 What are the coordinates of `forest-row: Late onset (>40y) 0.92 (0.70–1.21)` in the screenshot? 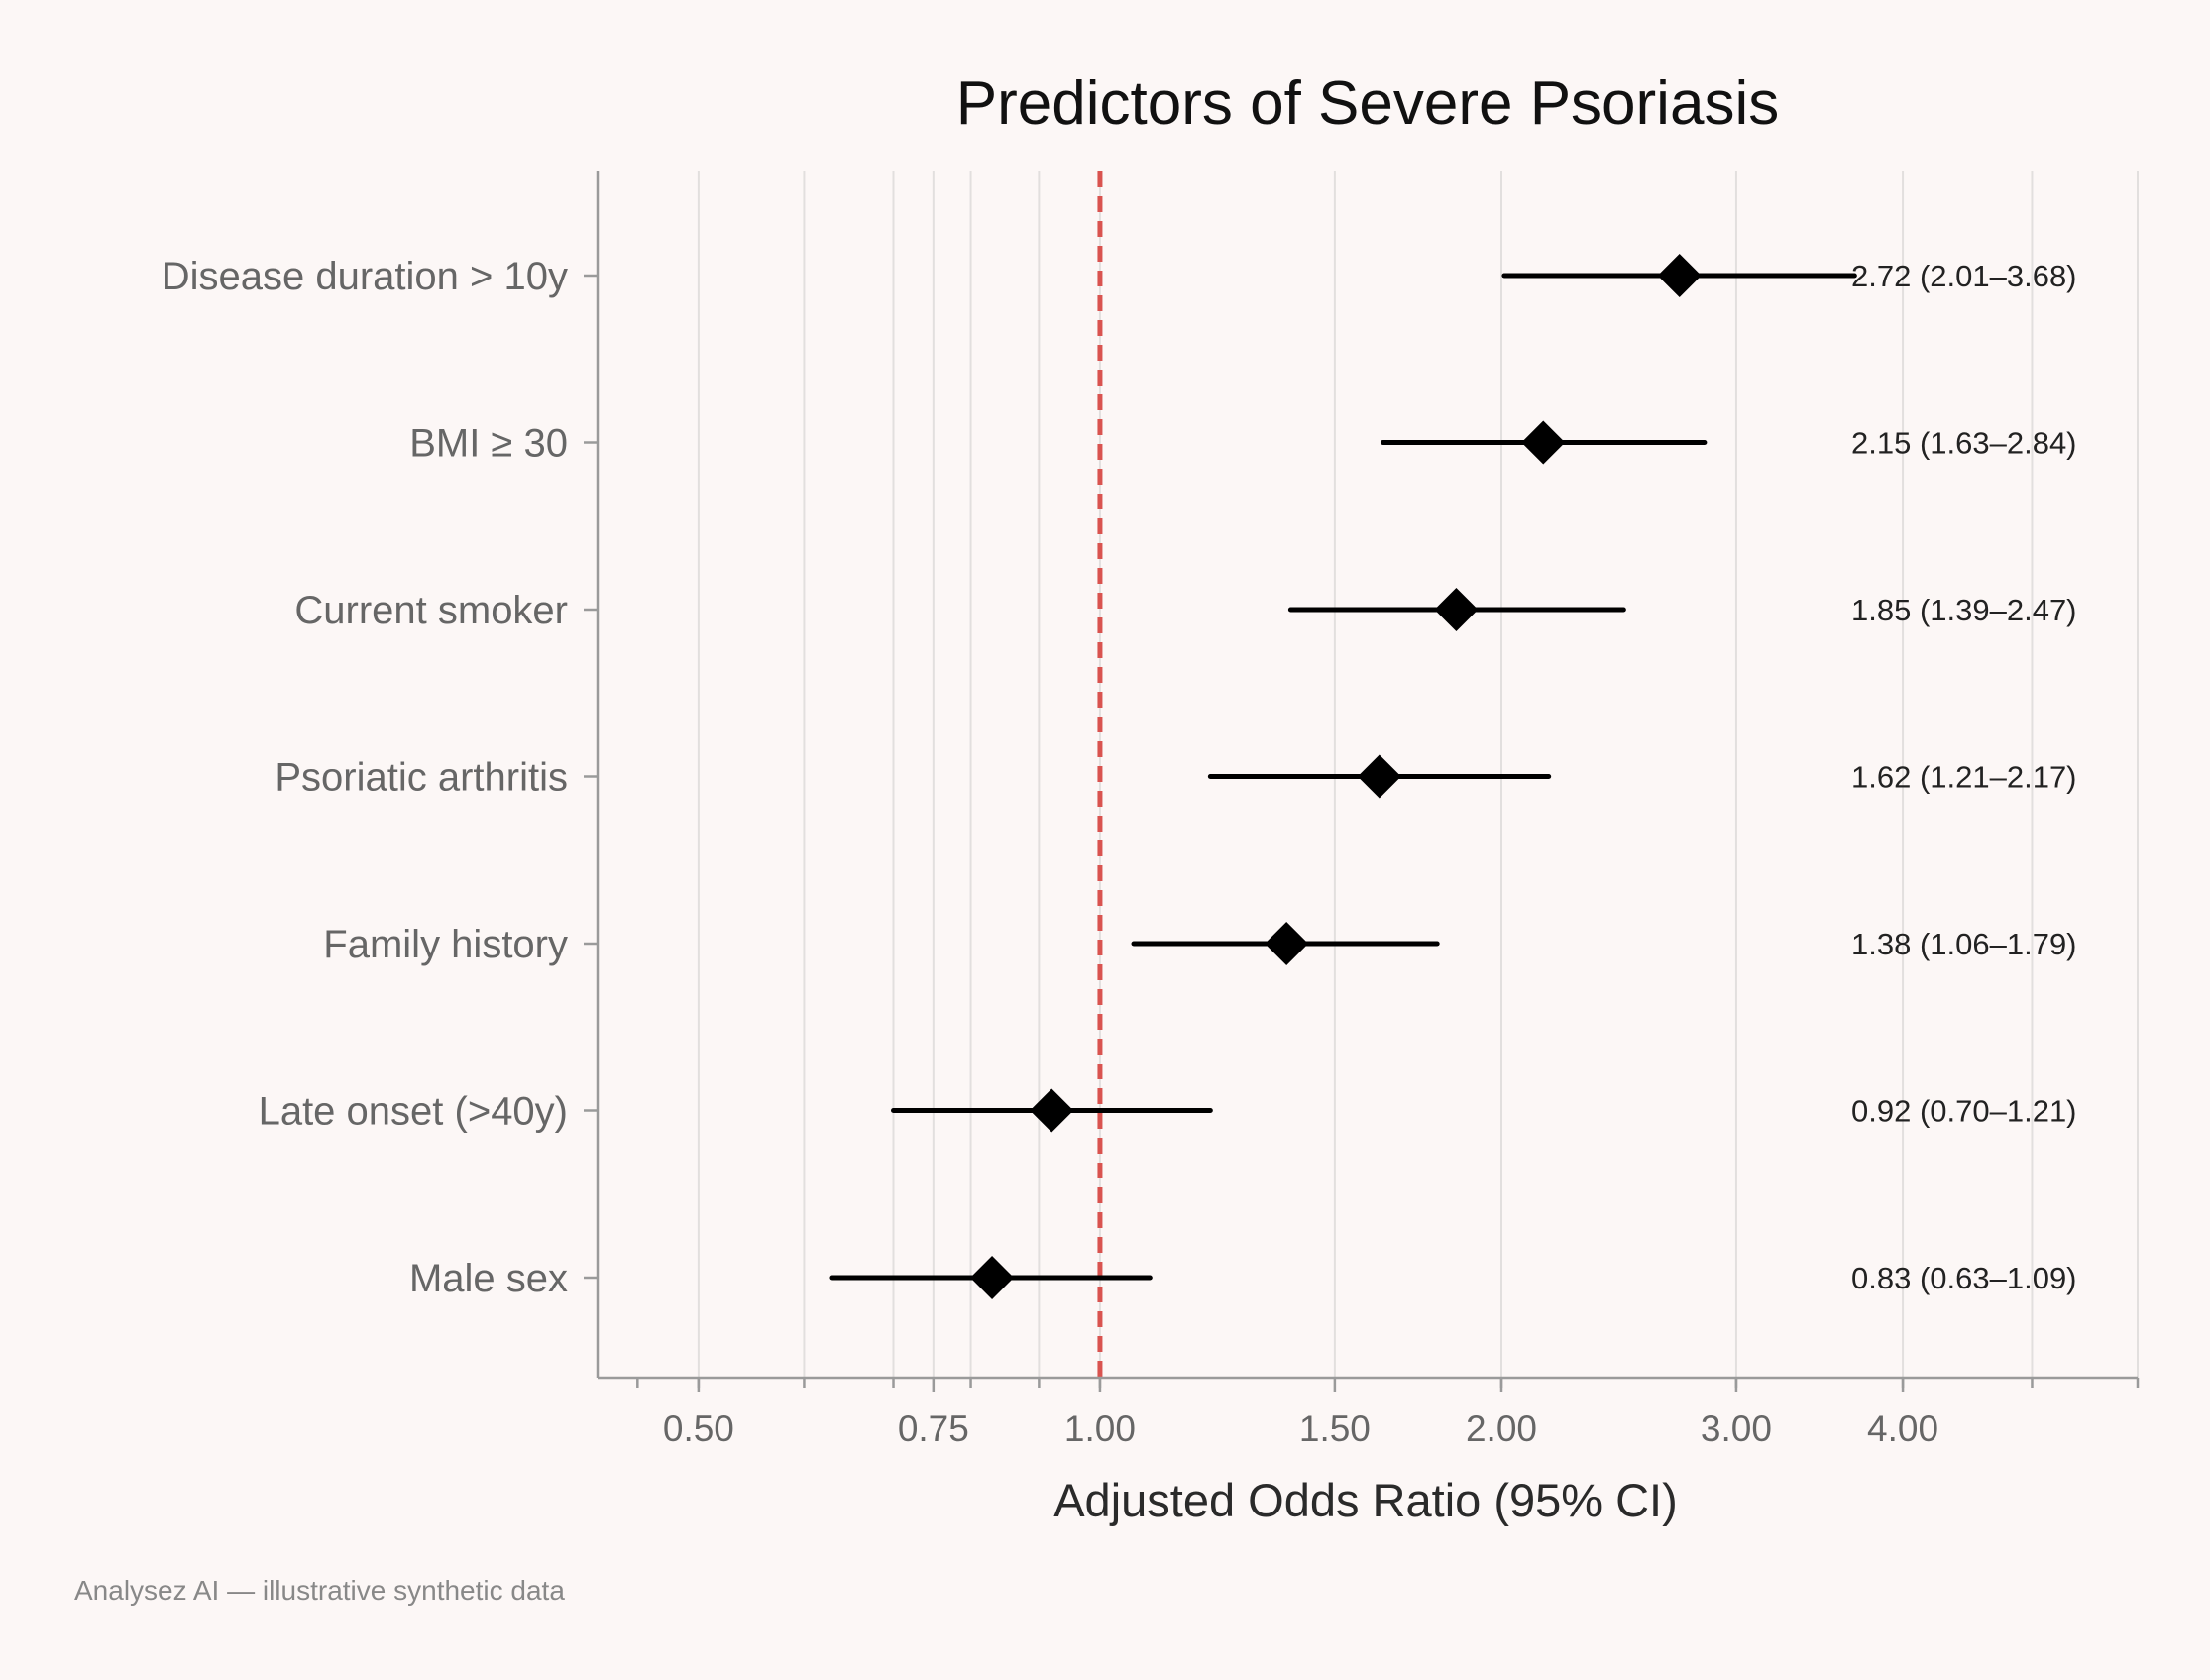 It's located at (1168, 1111).